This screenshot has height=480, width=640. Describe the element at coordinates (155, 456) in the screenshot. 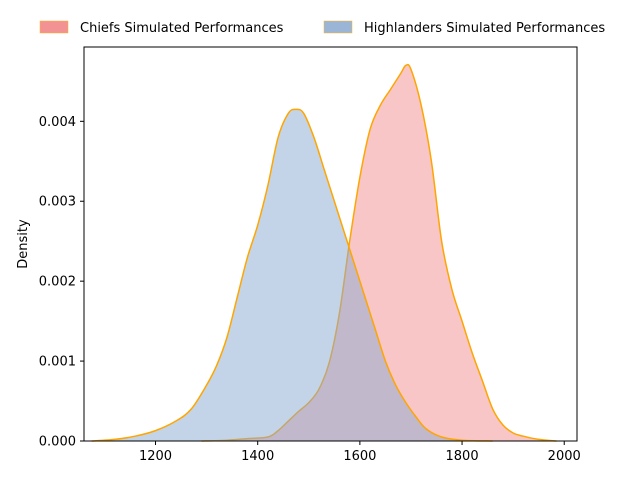

I see `x-tick-label: 1200` at that location.